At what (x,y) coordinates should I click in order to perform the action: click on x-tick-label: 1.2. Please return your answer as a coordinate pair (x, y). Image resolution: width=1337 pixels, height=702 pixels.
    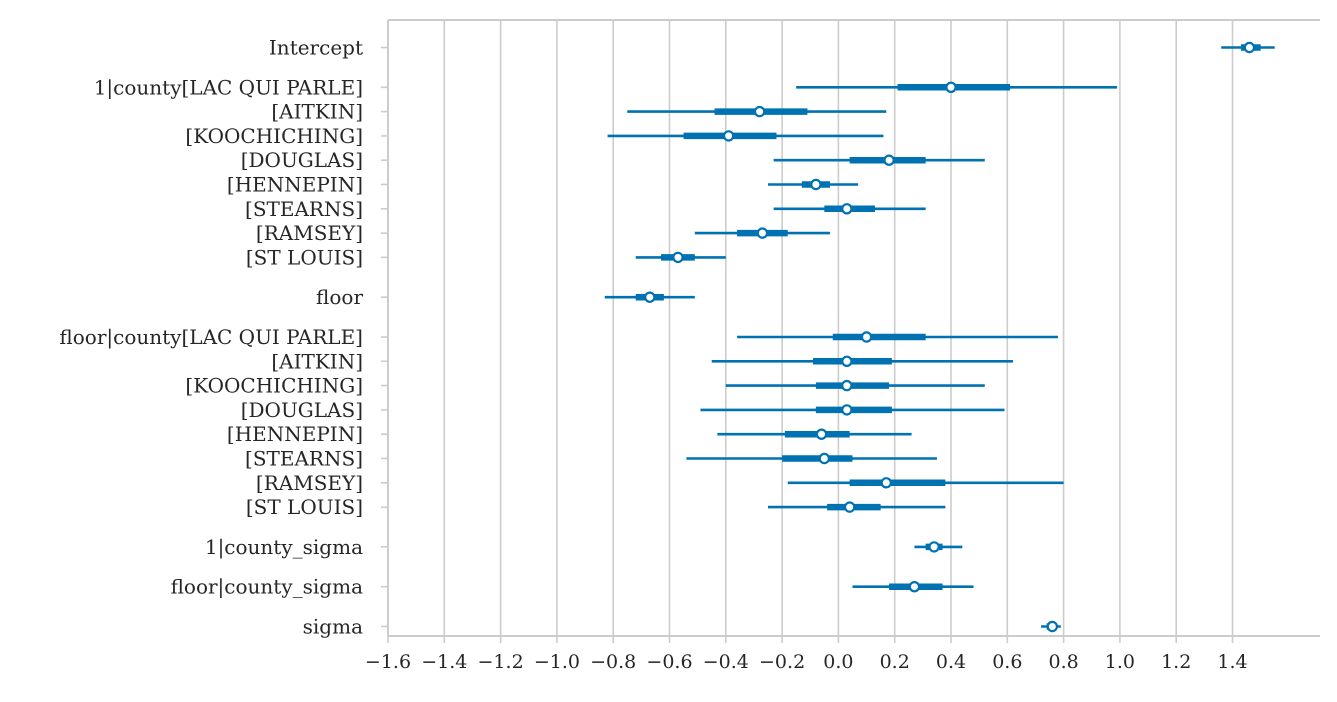
    Looking at the image, I should click on (1176, 662).